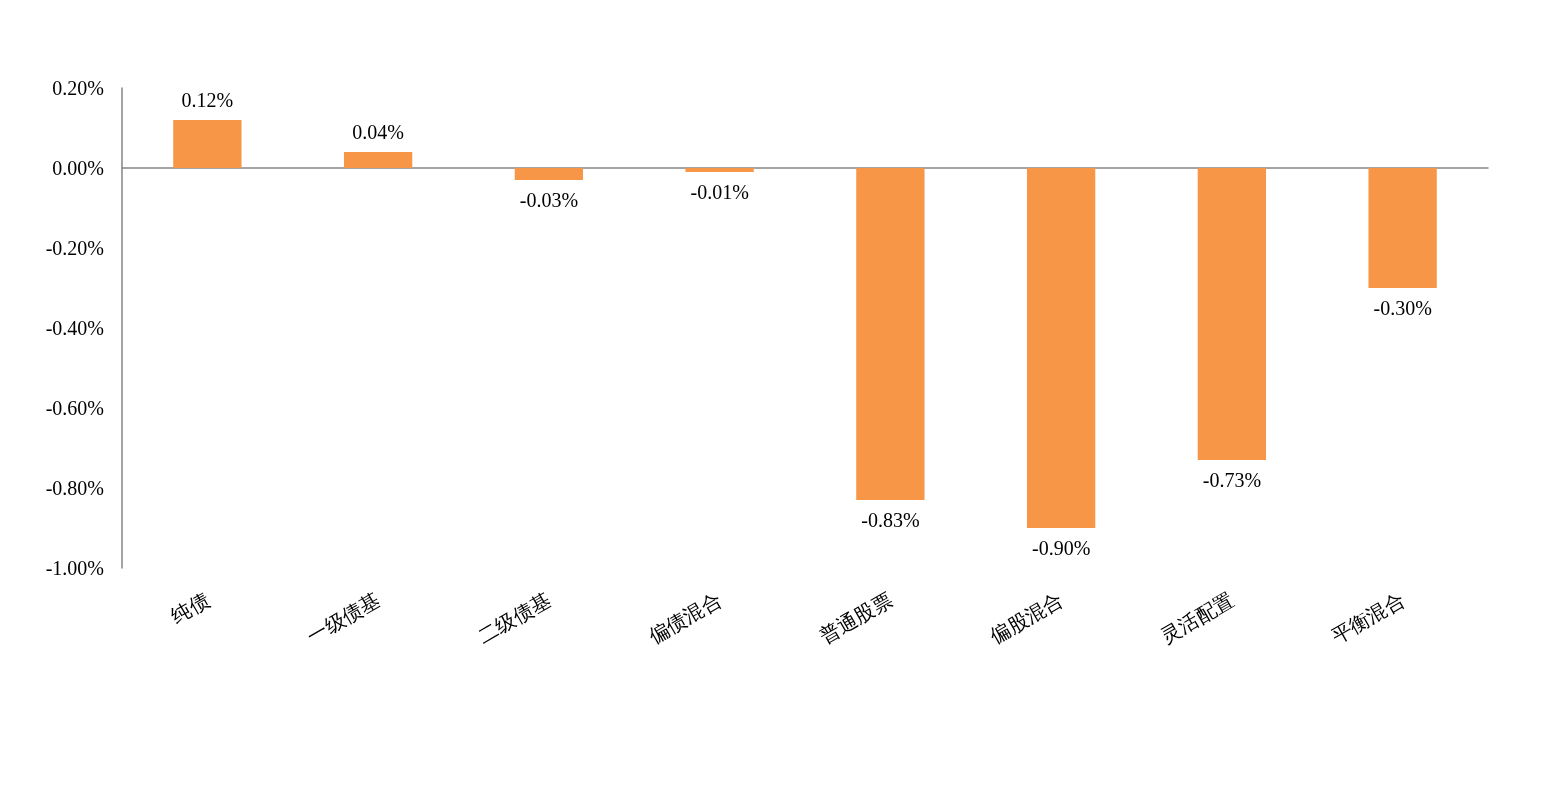 This screenshot has height=803, width=1557. Describe the element at coordinates (1232, 480) in the screenshot. I see `data-label: -0.73%` at that location.